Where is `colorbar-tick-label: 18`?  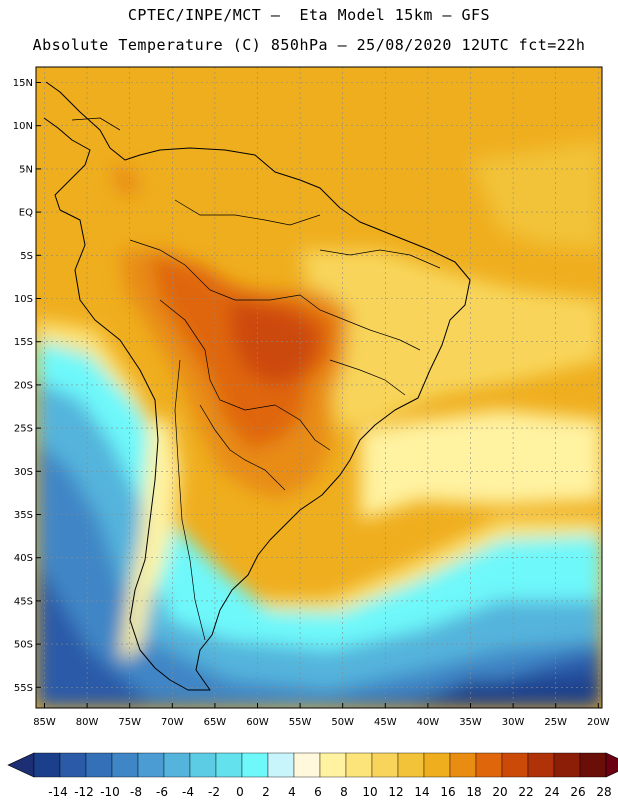
colorbar-tick-label: 18 is located at coordinates (473, 792).